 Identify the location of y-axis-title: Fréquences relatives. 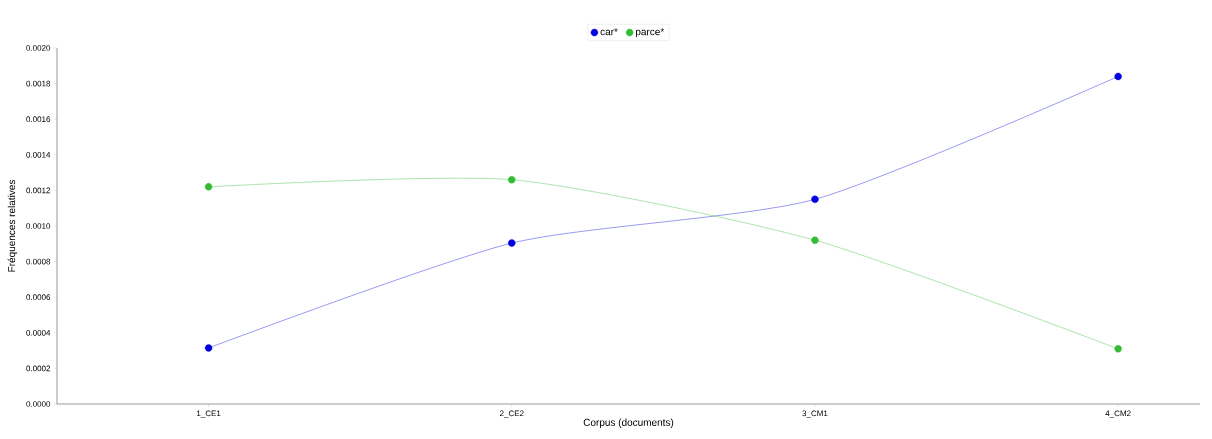
(12, 225).